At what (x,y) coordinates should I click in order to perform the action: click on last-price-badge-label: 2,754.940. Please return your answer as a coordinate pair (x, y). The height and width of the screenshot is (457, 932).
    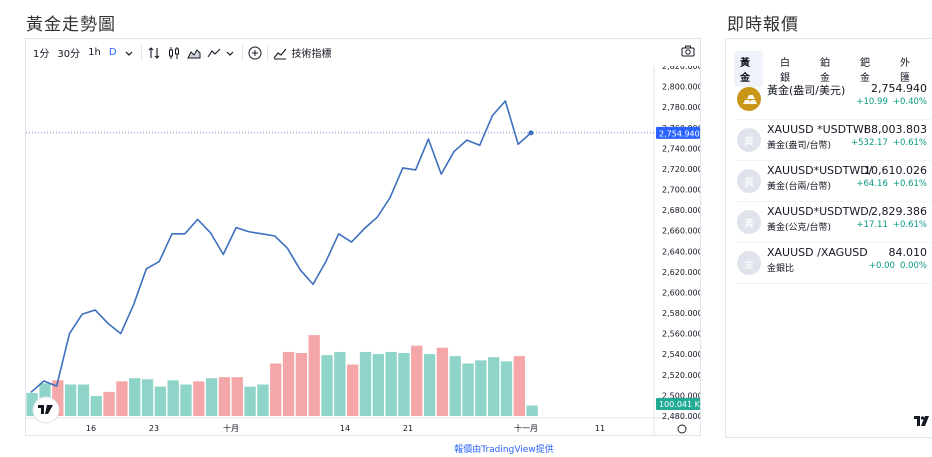
    Looking at the image, I should click on (679, 133).